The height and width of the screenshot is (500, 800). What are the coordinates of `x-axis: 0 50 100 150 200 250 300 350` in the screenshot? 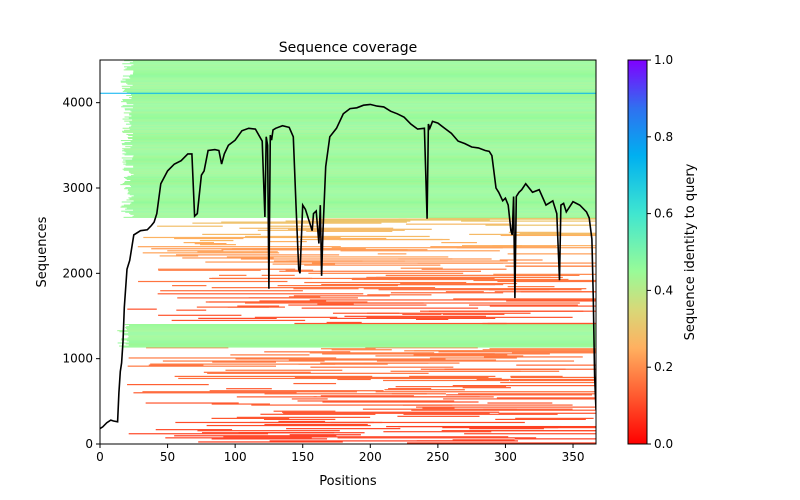 It's located at (340, 454).